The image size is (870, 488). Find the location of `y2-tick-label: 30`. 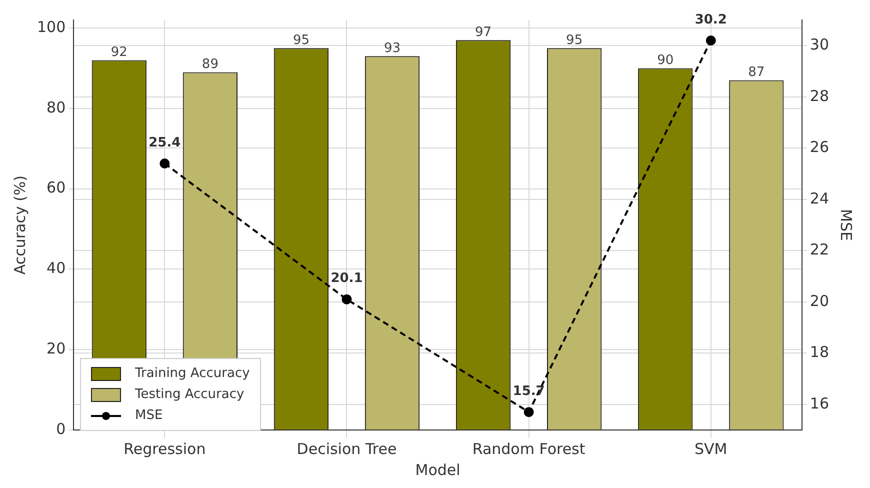

y2-tick-label: 30 is located at coordinates (820, 45).